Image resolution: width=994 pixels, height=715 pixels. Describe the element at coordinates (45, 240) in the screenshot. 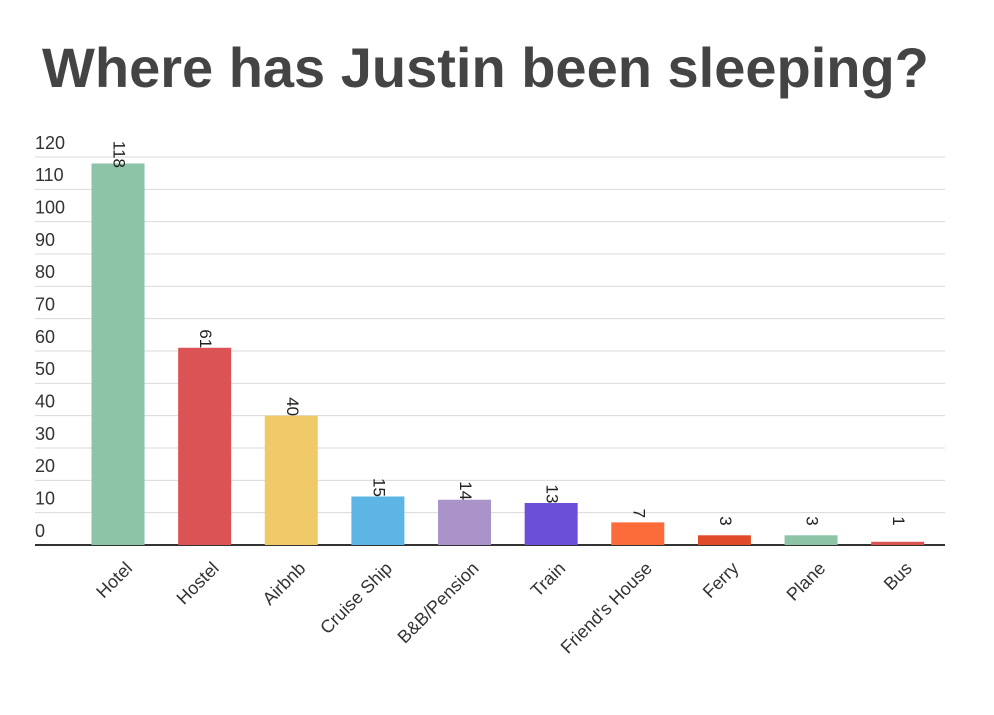

I see `y-tick-label: 90` at that location.